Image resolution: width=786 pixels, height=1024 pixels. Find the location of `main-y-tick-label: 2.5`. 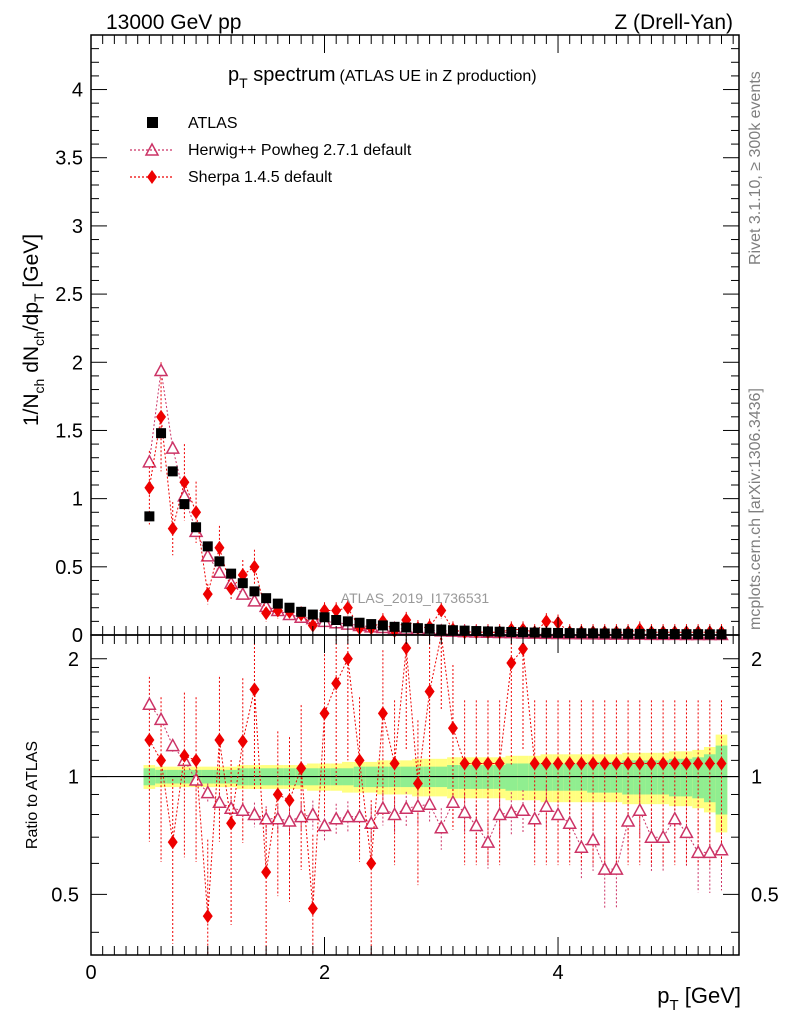

main-y-tick-label: 2.5 is located at coordinates (69, 295).